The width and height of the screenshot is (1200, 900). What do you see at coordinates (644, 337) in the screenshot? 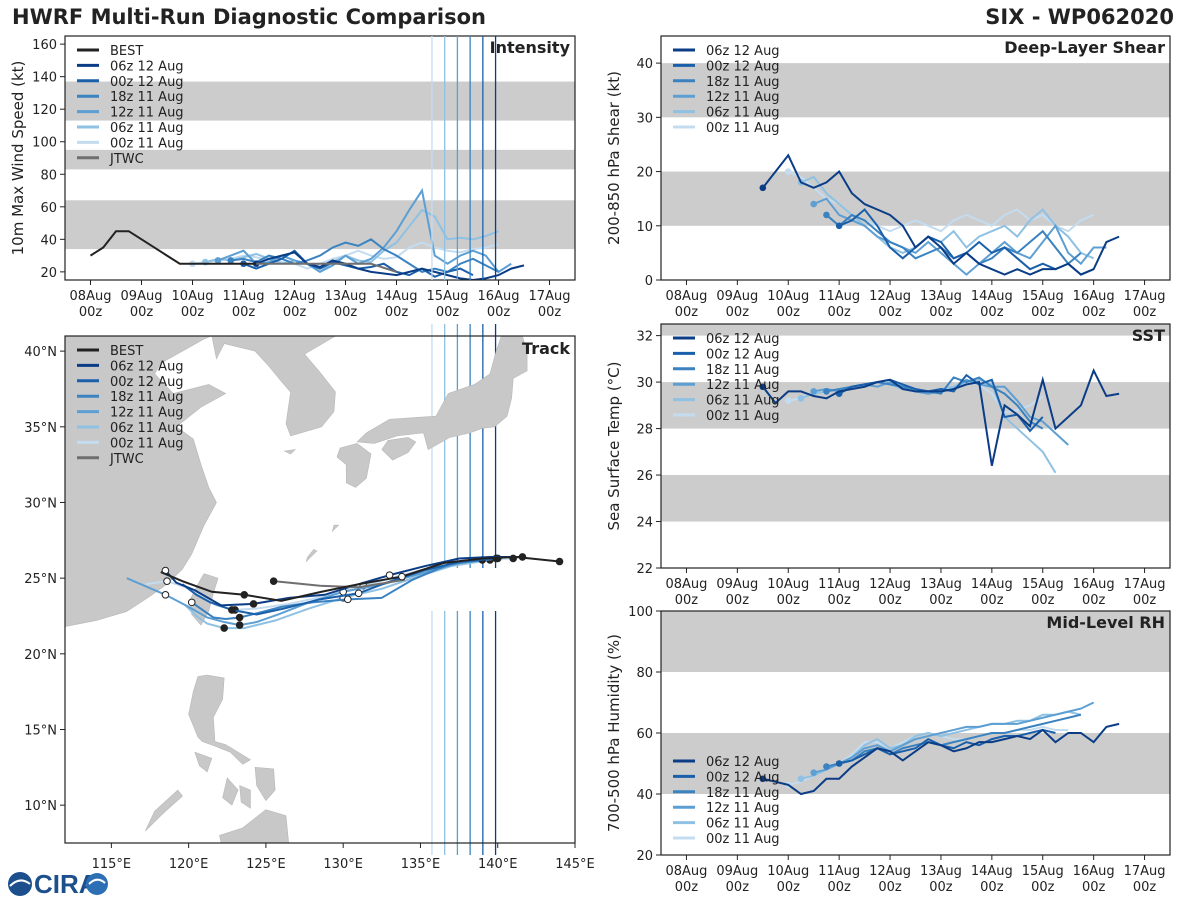
I see `y-tick-label: 32` at bounding box center [644, 337].